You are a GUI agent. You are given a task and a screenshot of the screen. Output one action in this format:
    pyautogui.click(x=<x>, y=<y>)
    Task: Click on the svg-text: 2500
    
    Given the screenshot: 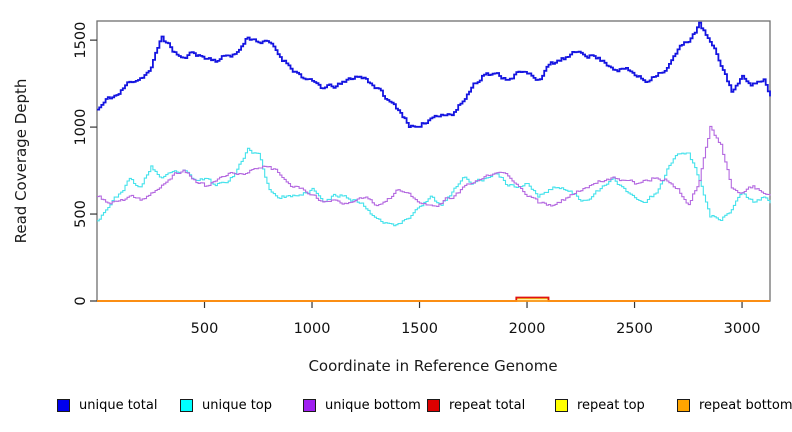 What is the action you would take?
    pyautogui.click(x=634, y=329)
    